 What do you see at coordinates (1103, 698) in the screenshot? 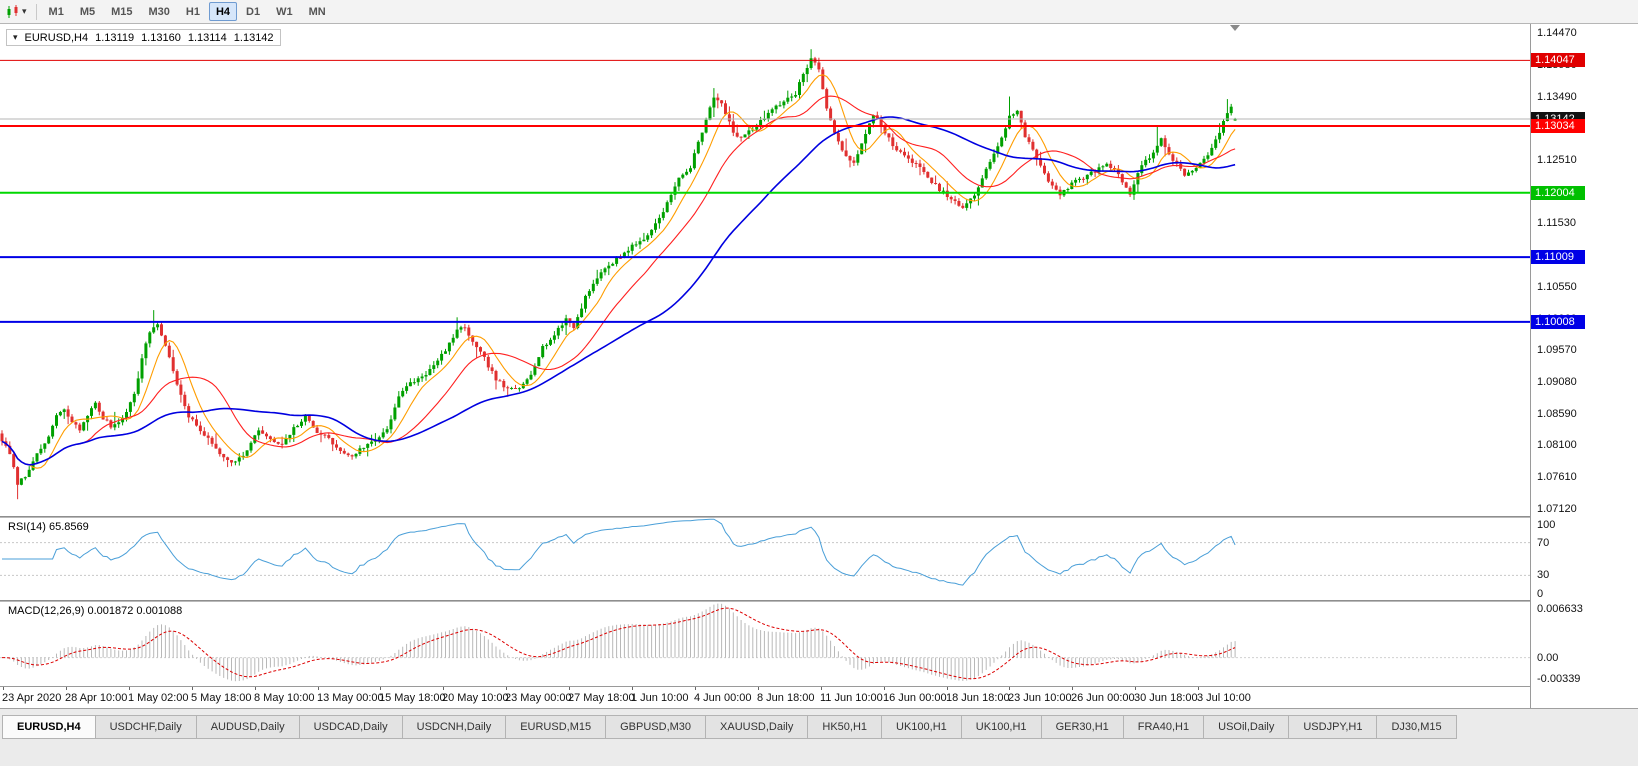
I see `time-axis-label: 26 Jun 00:00` at bounding box center [1103, 698].